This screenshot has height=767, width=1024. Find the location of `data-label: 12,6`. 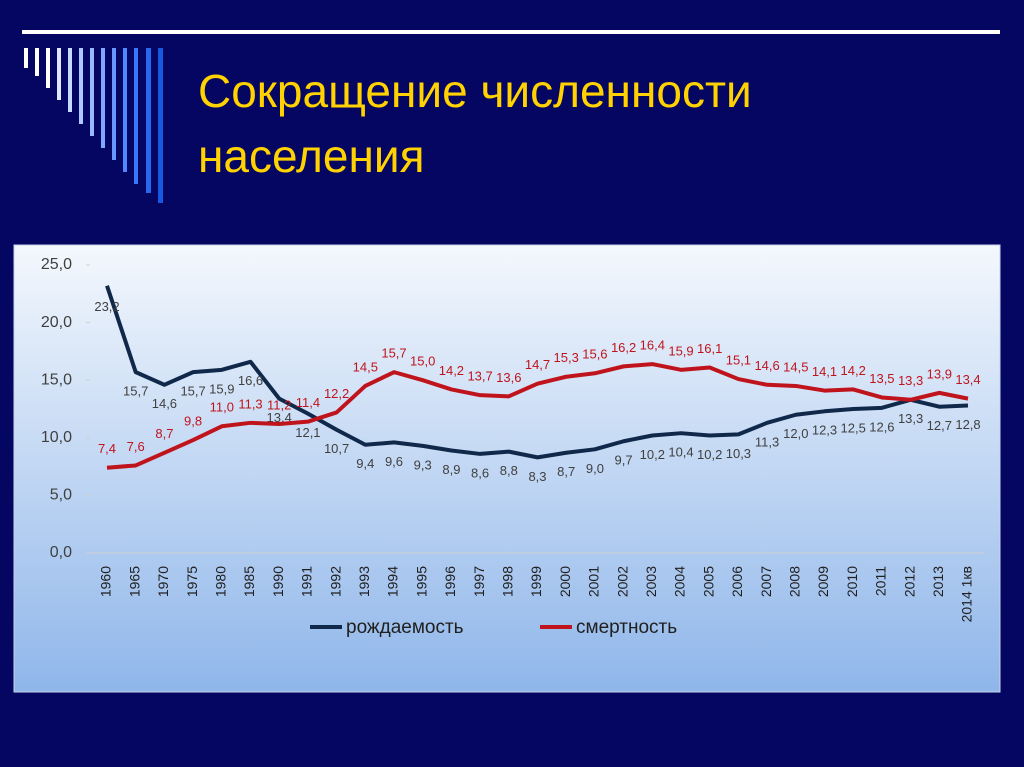

data-label: 12,6 is located at coordinates (881, 426).